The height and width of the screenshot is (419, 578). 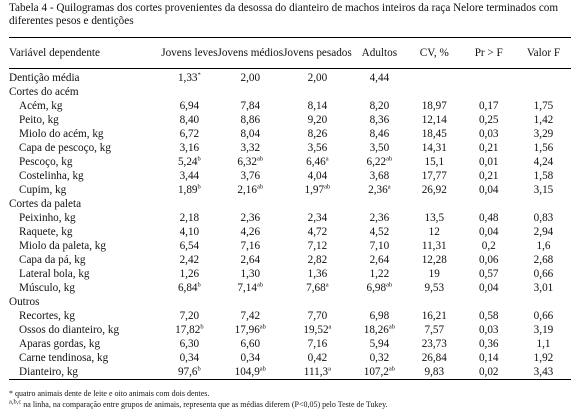 What do you see at coordinates (543, 330) in the screenshot?
I see `table-cell: 3,19` at bounding box center [543, 330].